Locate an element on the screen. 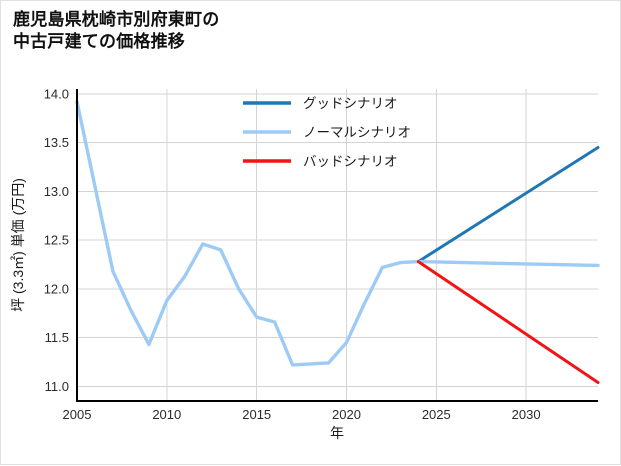  x-axis-title: 年 is located at coordinates (337, 433).